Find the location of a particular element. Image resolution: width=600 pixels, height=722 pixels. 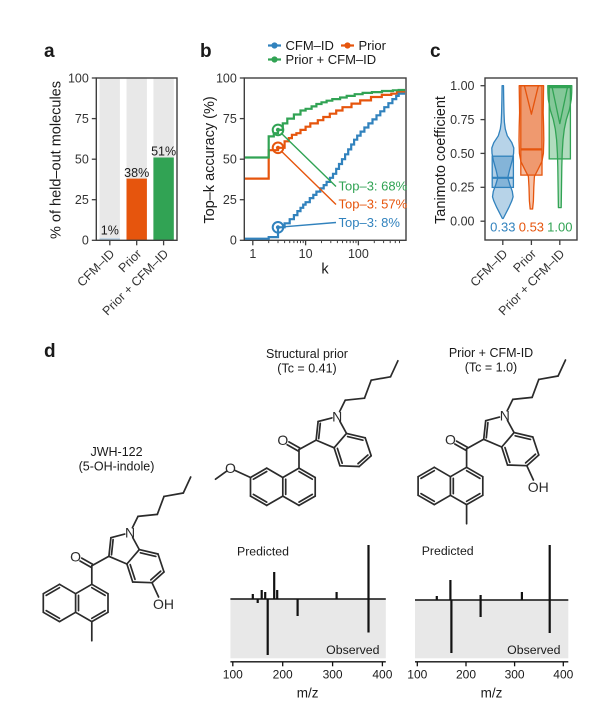

svg-text: 1% is located at coordinates (110, 231).